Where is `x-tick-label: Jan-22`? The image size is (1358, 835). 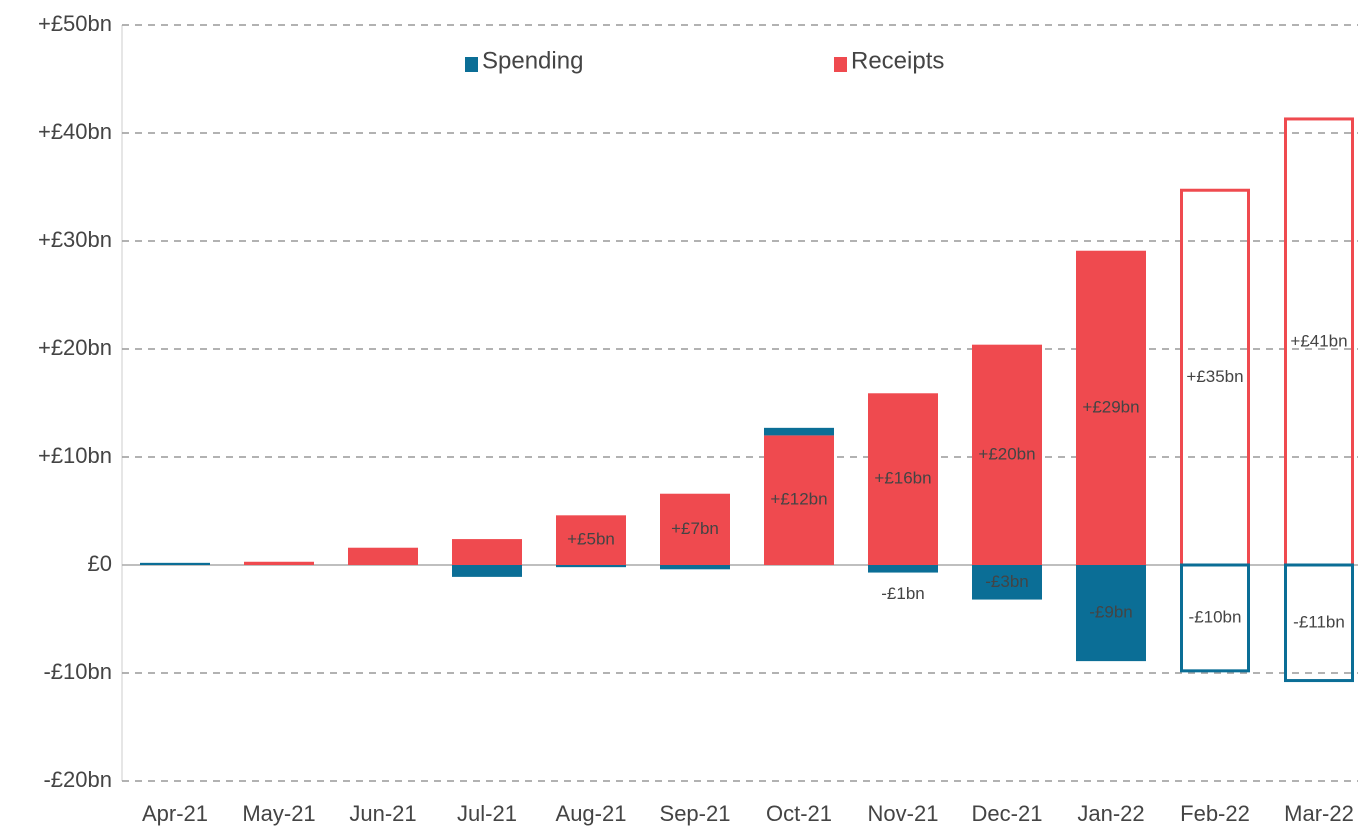
x-tick-label: Jan-22 is located at coordinates (1110, 813).